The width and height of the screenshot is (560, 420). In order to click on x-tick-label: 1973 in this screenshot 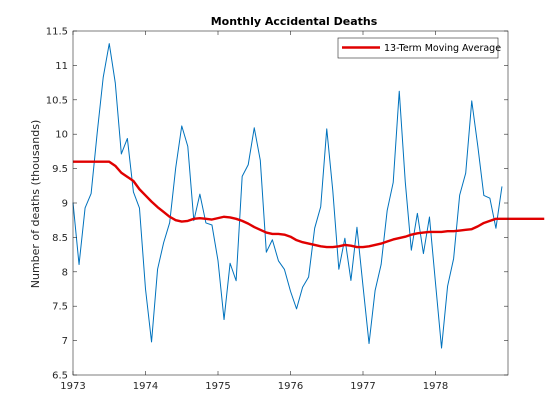, I will do `click(72, 386)`.